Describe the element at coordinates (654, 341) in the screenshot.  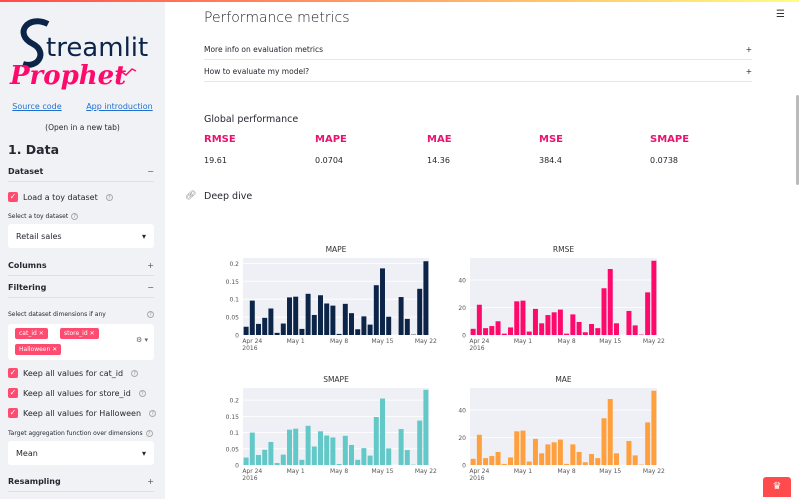
I see `x-tick-label: May 22` at that location.